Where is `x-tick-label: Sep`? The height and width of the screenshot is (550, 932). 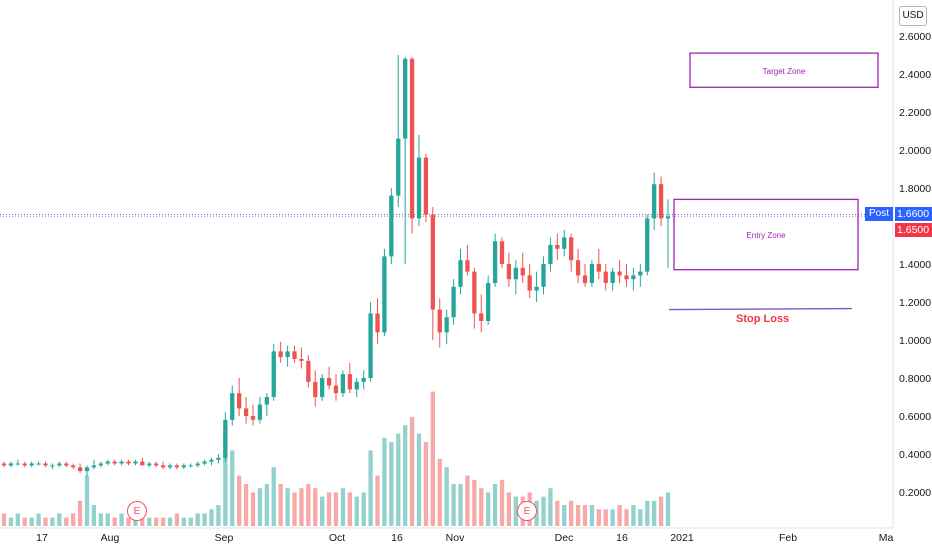
x-tick-label: Sep is located at coordinates (224, 538).